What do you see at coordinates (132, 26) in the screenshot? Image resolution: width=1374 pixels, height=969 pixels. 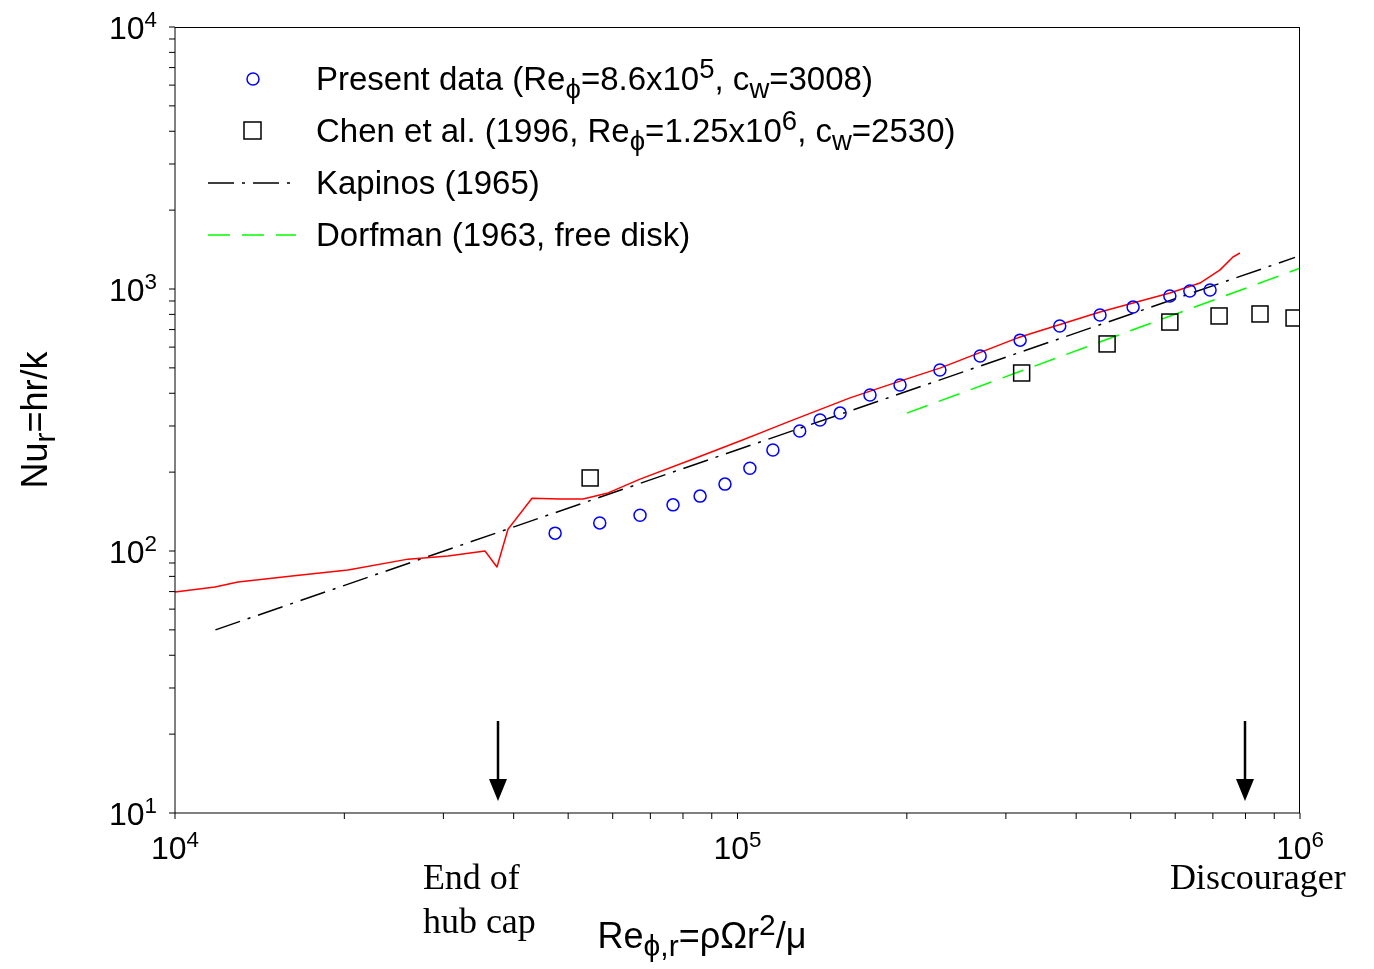 I see `y-tick-label: 10$^{4}$` at bounding box center [132, 26].